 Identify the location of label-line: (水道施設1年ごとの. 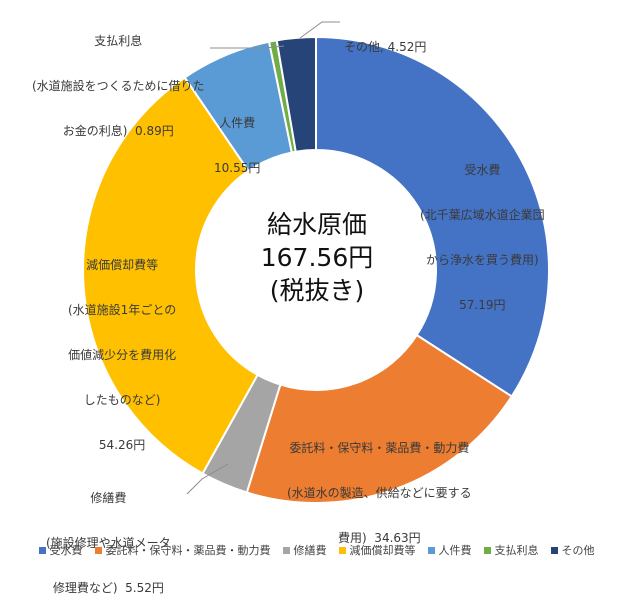
(122, 310).